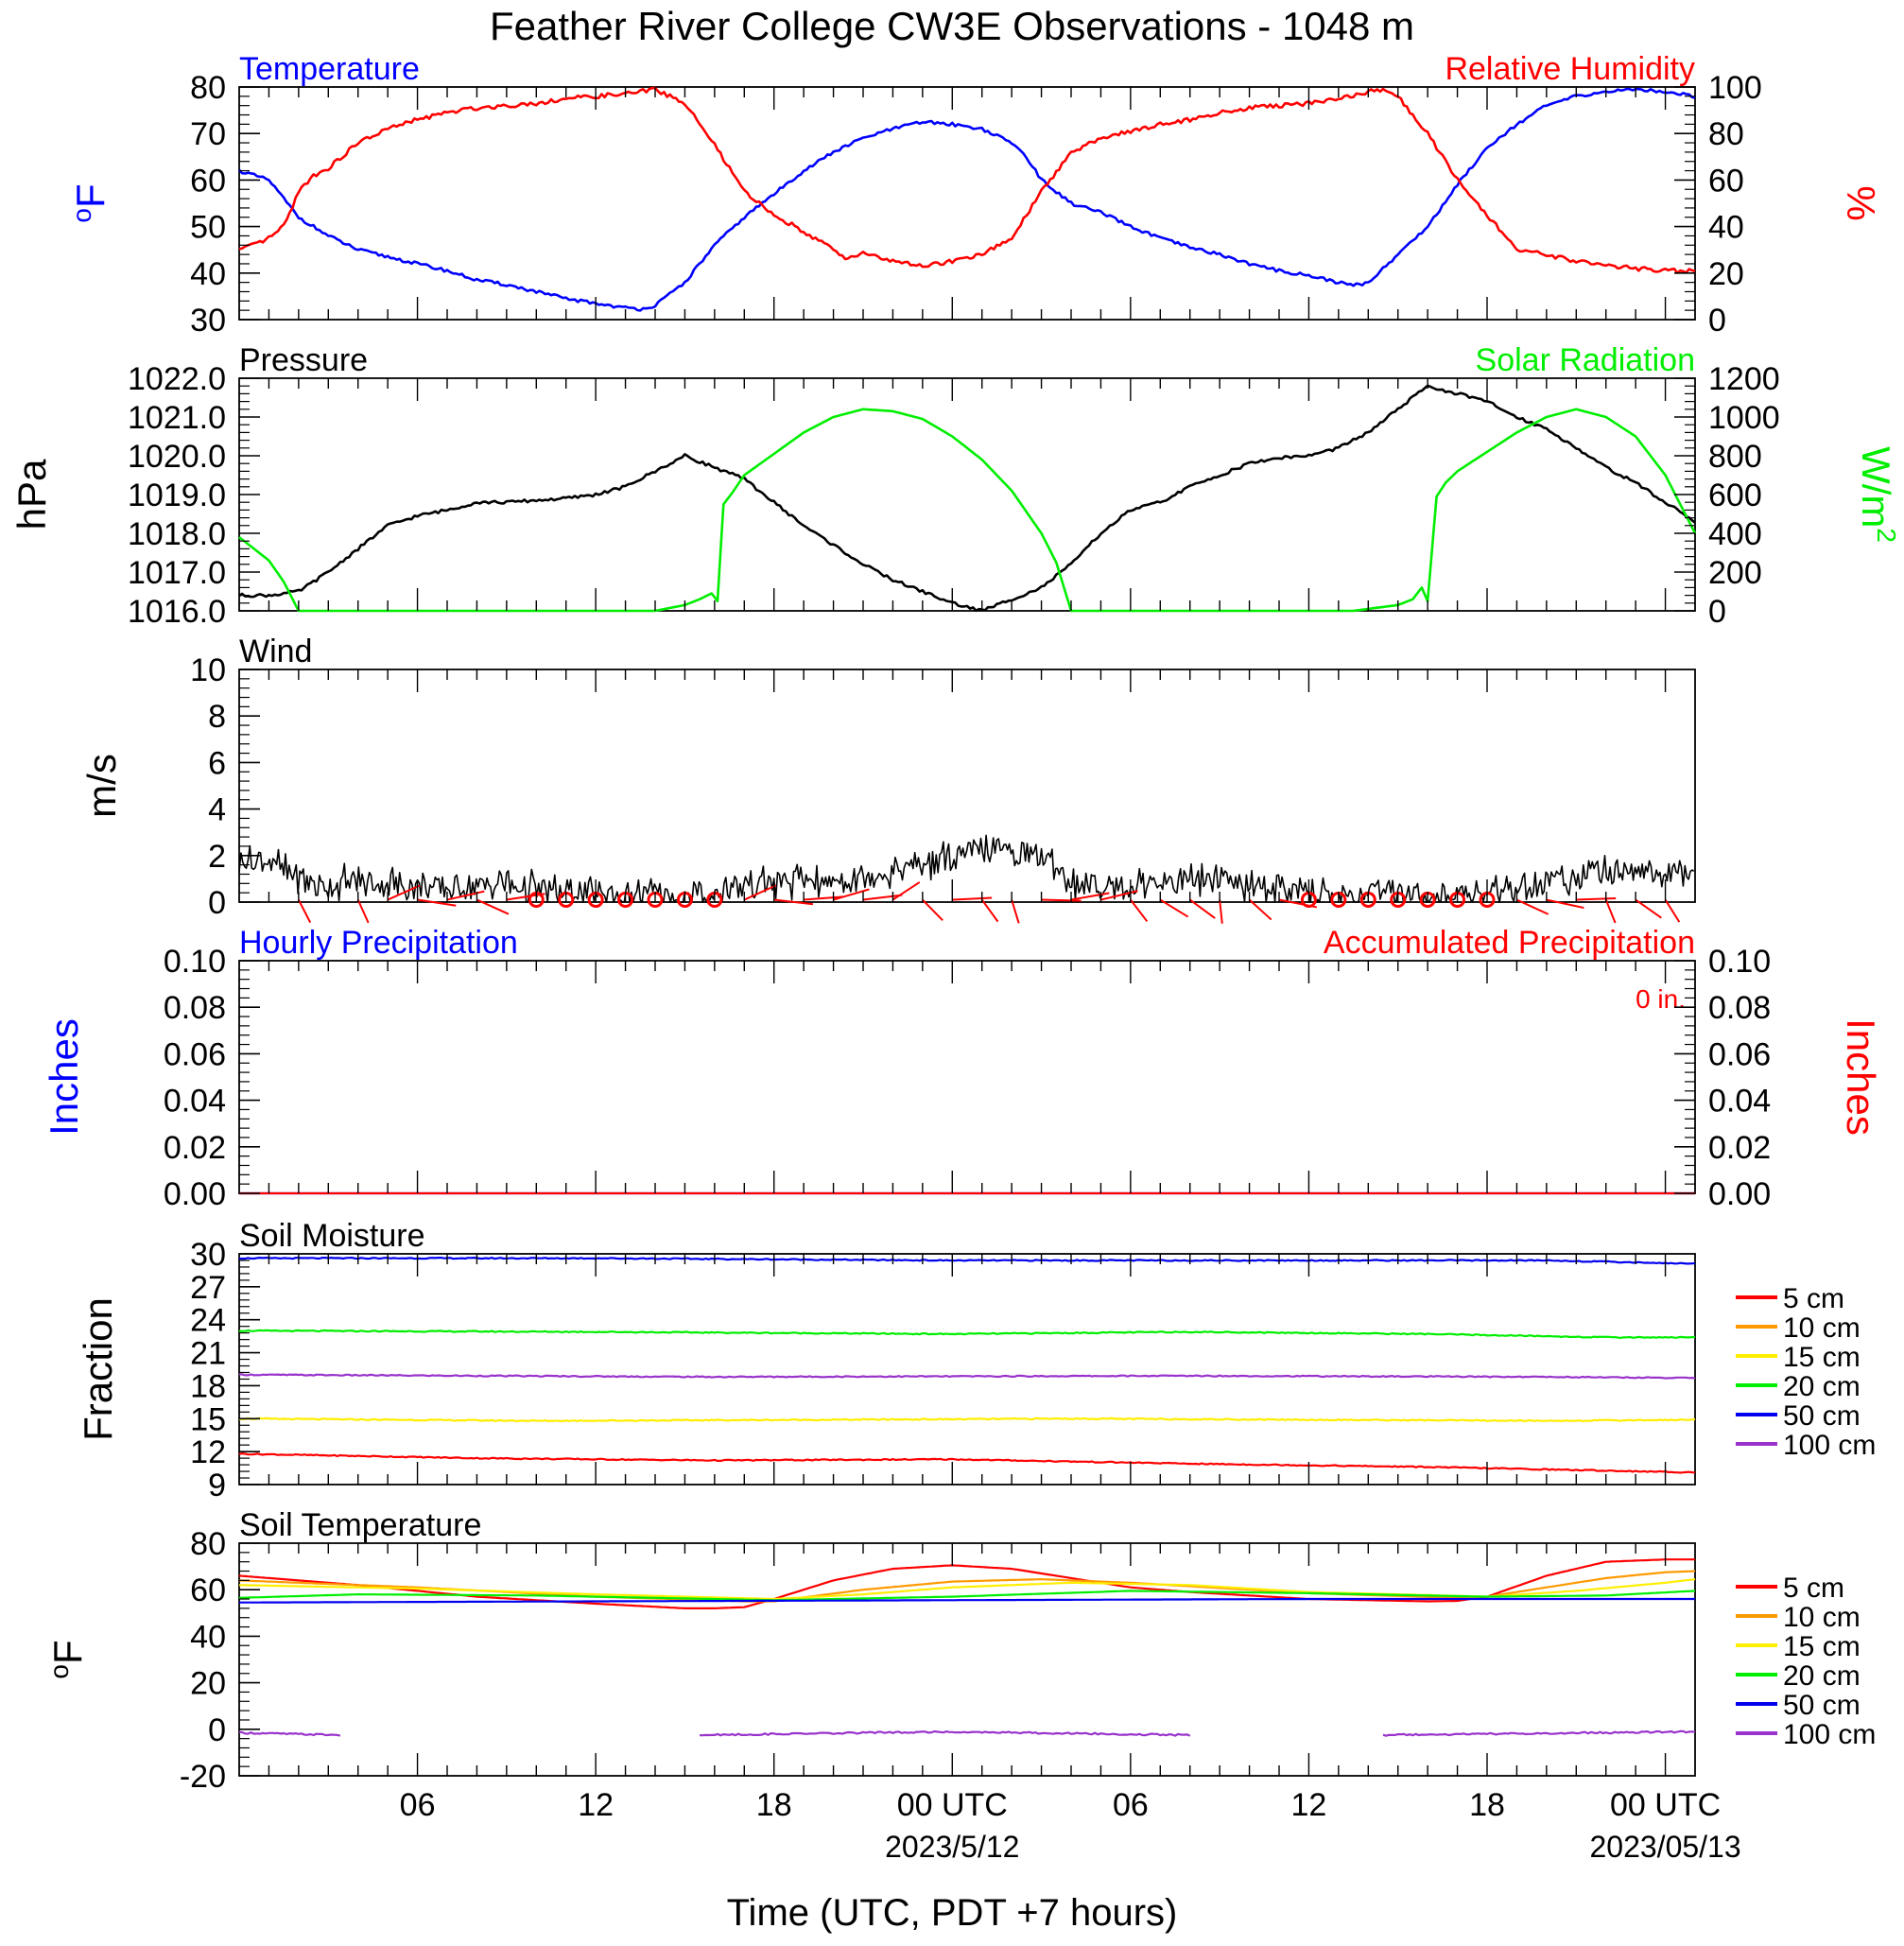  Describe the element at coordinates (1829, 1735) in the screenshot. I see `legend-label: 100 cm` at that location.